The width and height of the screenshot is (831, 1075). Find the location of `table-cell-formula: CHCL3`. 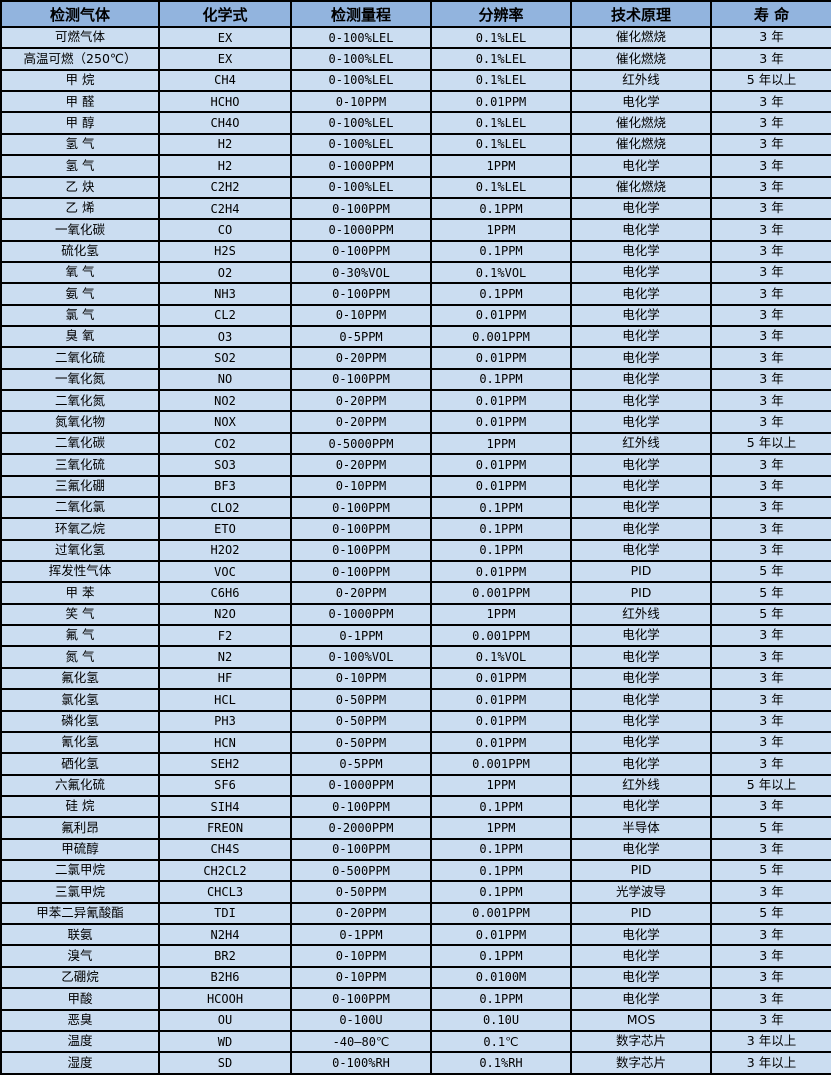

table-cell-formula: CHCL3 is located at coordinates (225, 892).